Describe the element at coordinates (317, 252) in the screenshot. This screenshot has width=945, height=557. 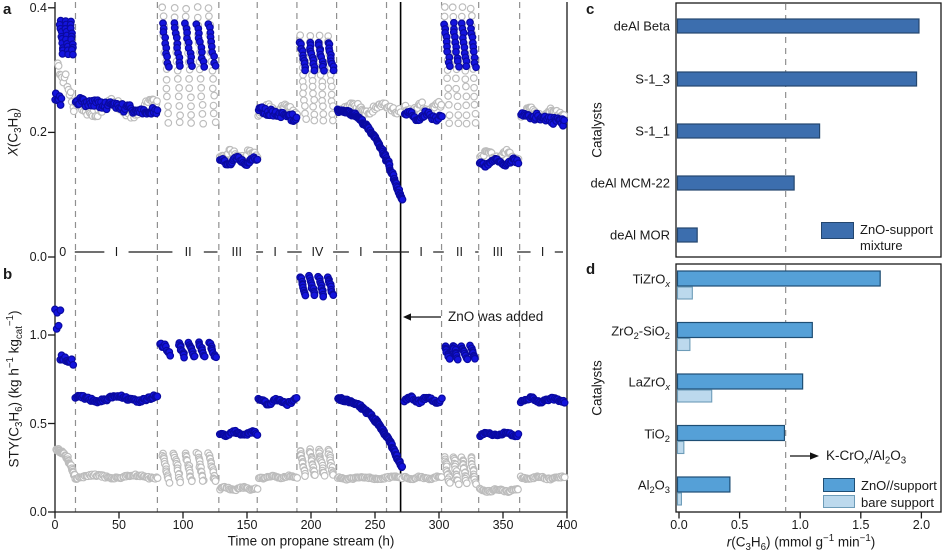
I see `phase-label: IV` at that location.